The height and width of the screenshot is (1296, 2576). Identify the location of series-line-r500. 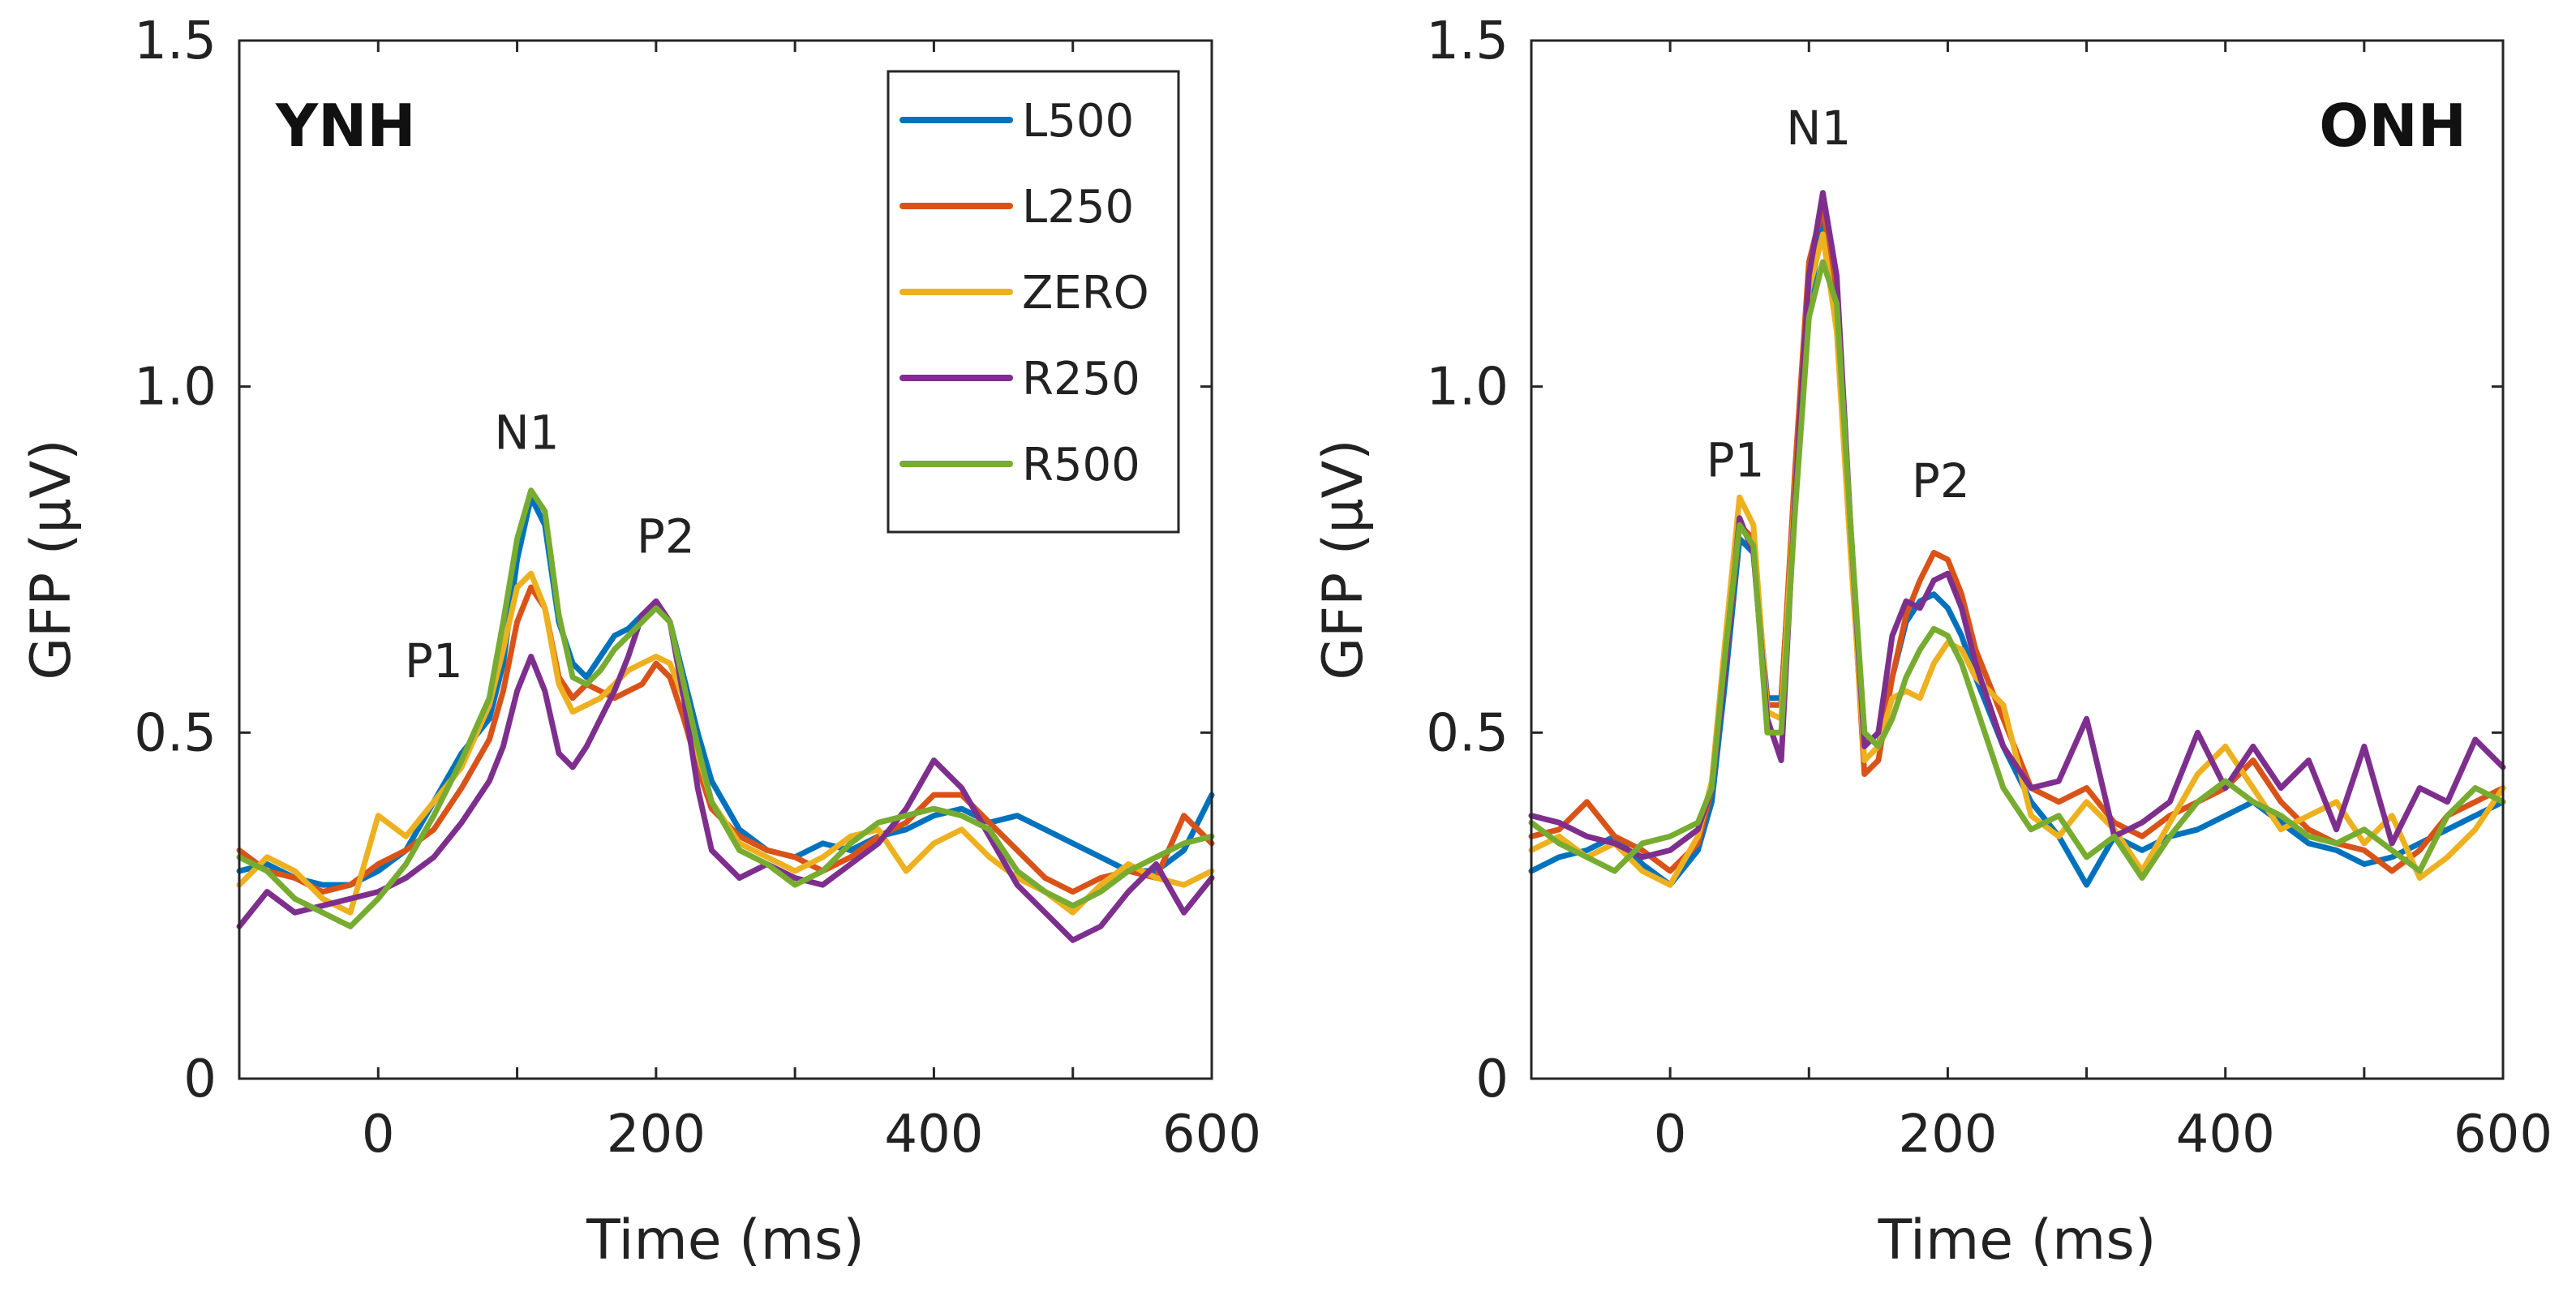
(725, 708).